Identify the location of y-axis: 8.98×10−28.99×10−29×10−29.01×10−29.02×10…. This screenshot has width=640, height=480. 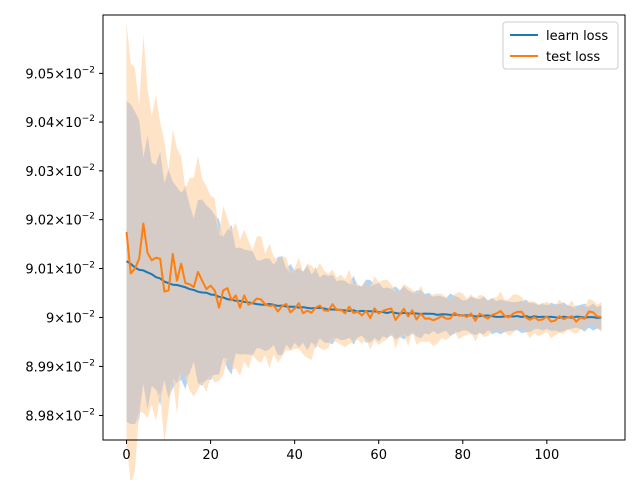
(64, 244).